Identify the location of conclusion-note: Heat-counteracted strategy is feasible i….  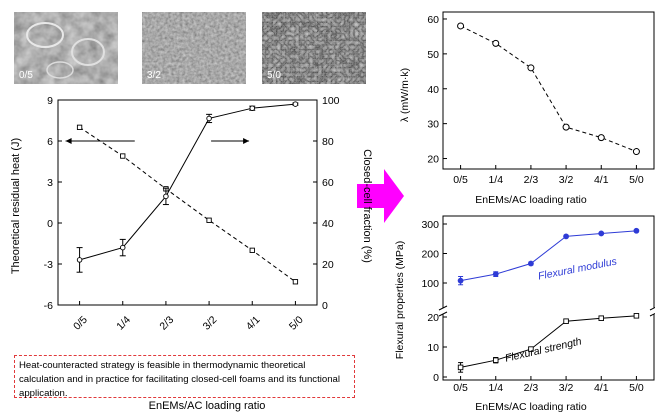
(184, 377).